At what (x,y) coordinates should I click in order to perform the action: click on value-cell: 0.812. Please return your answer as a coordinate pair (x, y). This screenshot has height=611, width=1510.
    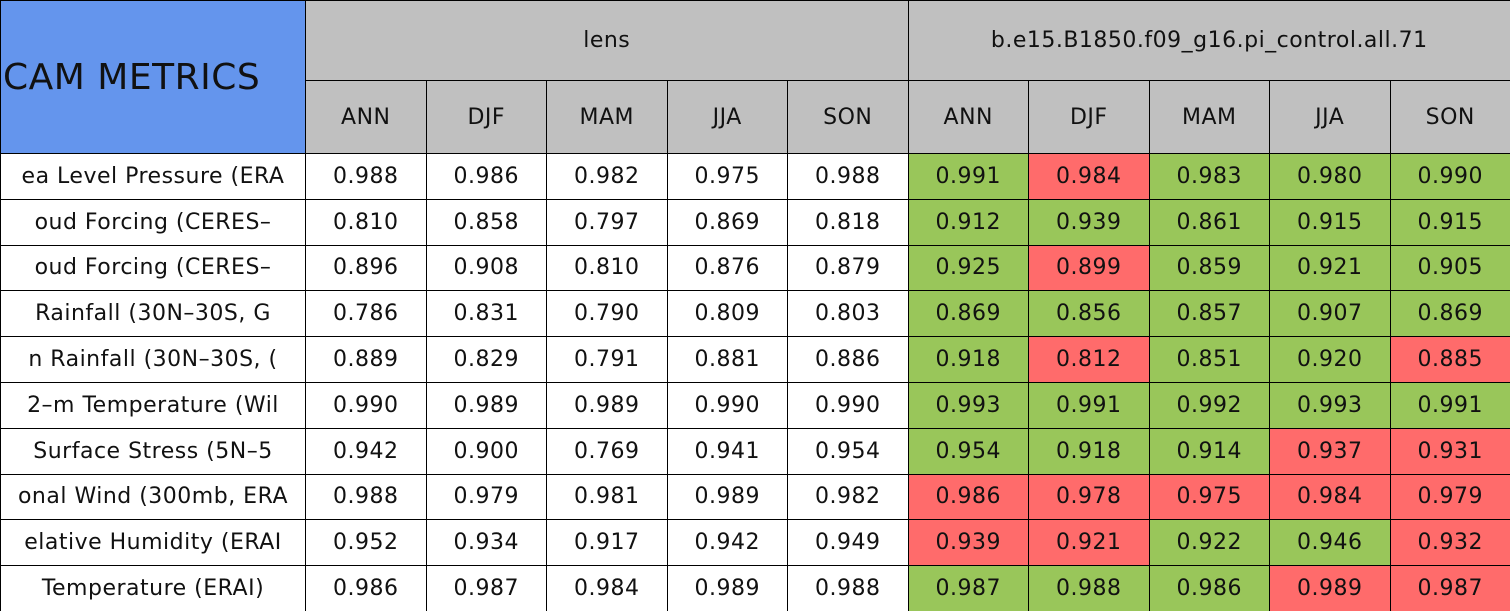
    Looking at the image, I should click on (1089, 359).